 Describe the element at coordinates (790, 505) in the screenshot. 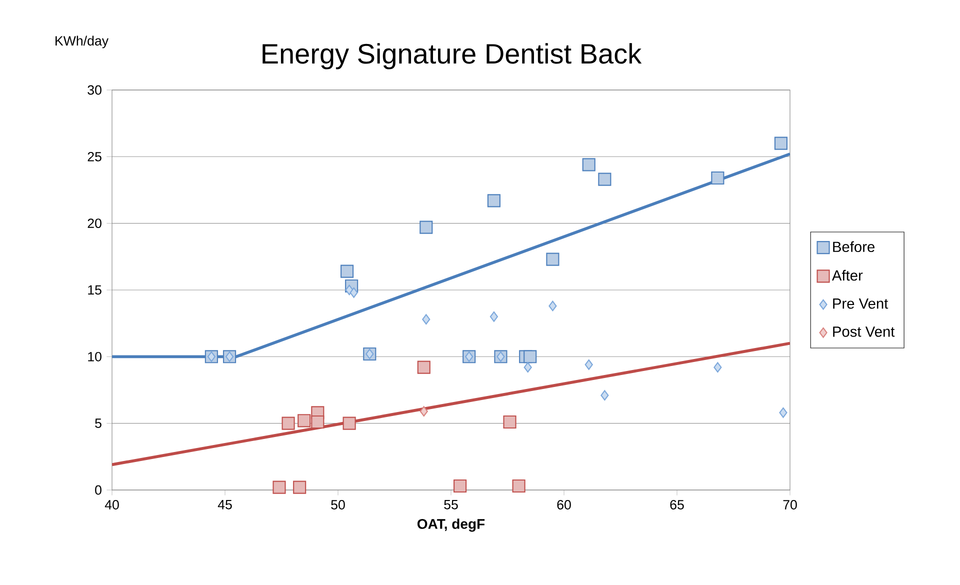

I see `x-tick-label: 70` at that location.